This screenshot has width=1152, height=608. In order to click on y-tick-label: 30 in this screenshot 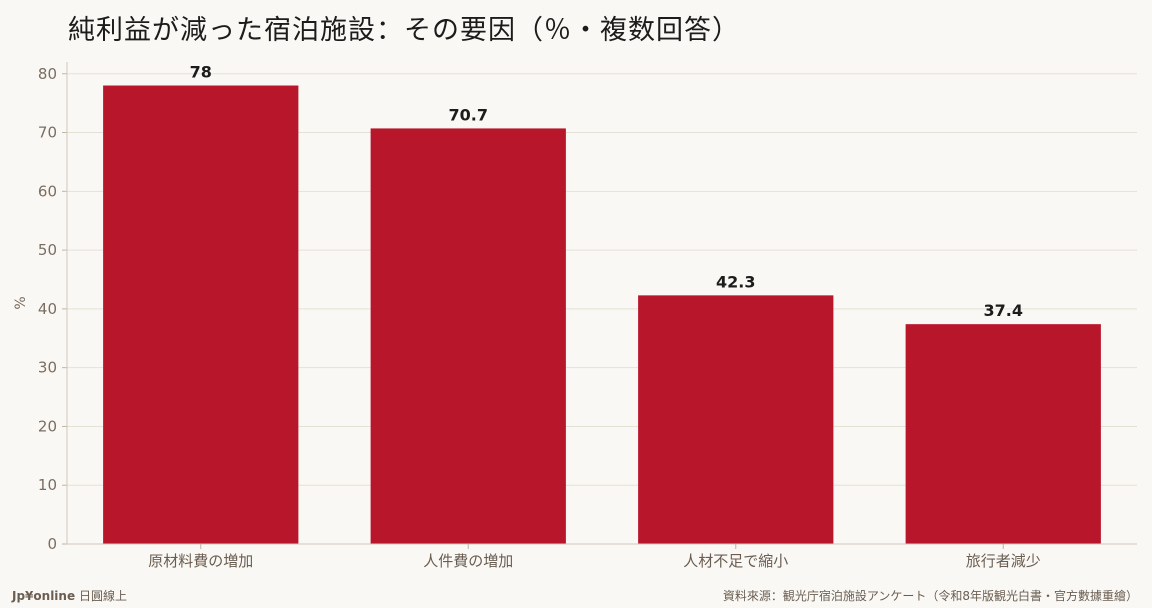, I will do `click(47, 368)`.